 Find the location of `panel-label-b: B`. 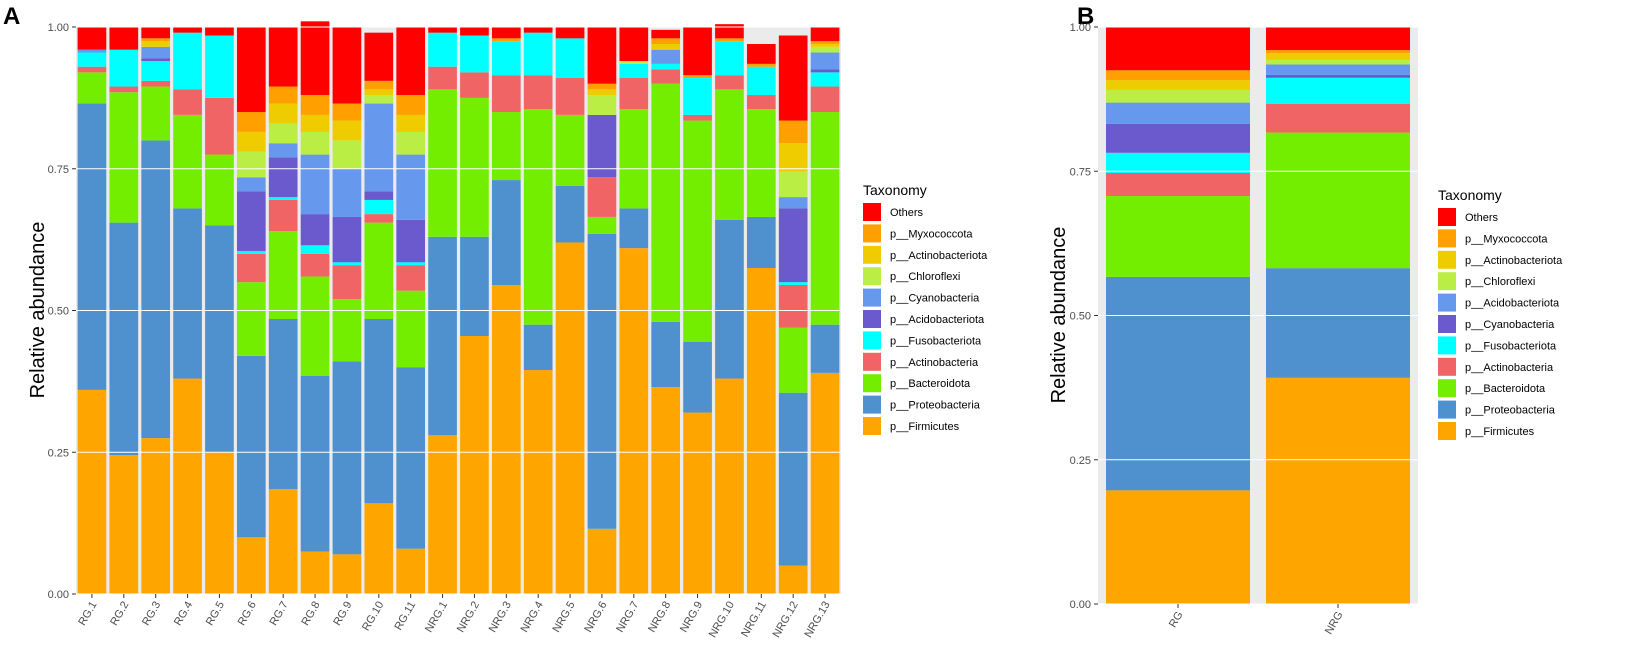

panel-label-b: B is located at coordinates (1085, 16).